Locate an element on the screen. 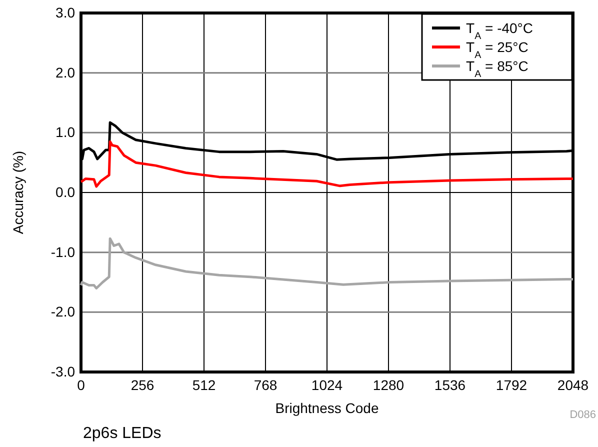 This screenshot has height=447, width=598. legend-label: T$_{A}$ = -40°C is located at coordinates (500, 31).